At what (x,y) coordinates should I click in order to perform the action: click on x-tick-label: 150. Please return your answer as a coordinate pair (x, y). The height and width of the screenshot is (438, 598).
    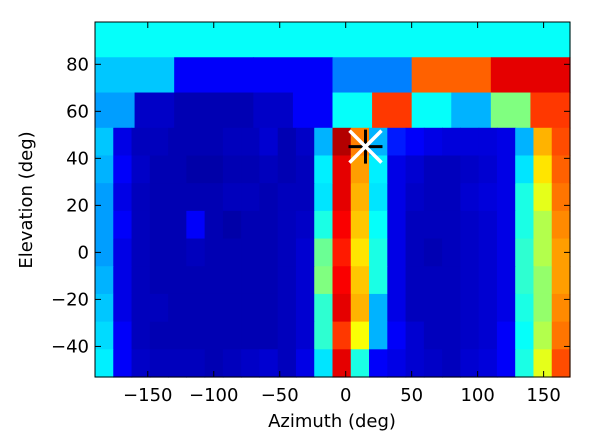
    Looking at the image, I should click on (543, 395).